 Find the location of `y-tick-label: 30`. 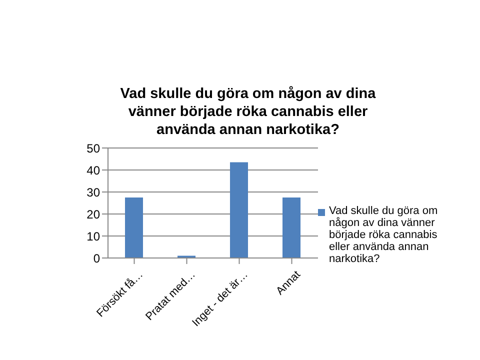

y-tick-label: 30 is located at coordinates (93, 192).